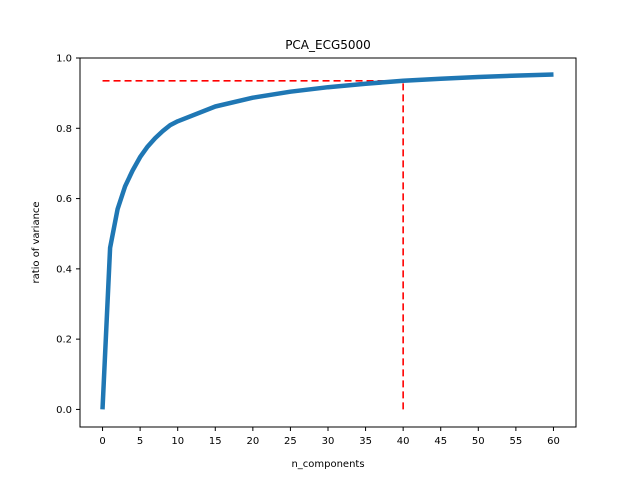  What do you see at coordinates (290, 441) in the screenshot?
I see `x-tick-label: 25` at bounding box center [290, 441].